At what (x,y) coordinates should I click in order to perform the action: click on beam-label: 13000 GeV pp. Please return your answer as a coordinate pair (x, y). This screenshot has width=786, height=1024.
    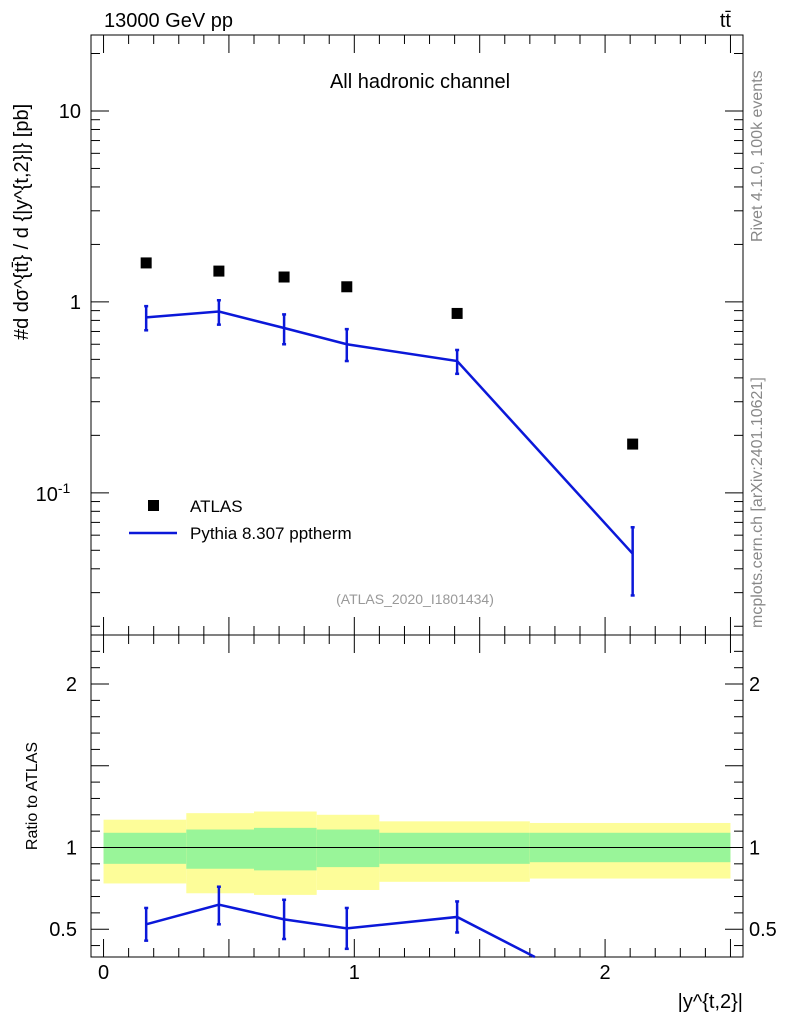
    Looking at the image, I should click on (168, 21).